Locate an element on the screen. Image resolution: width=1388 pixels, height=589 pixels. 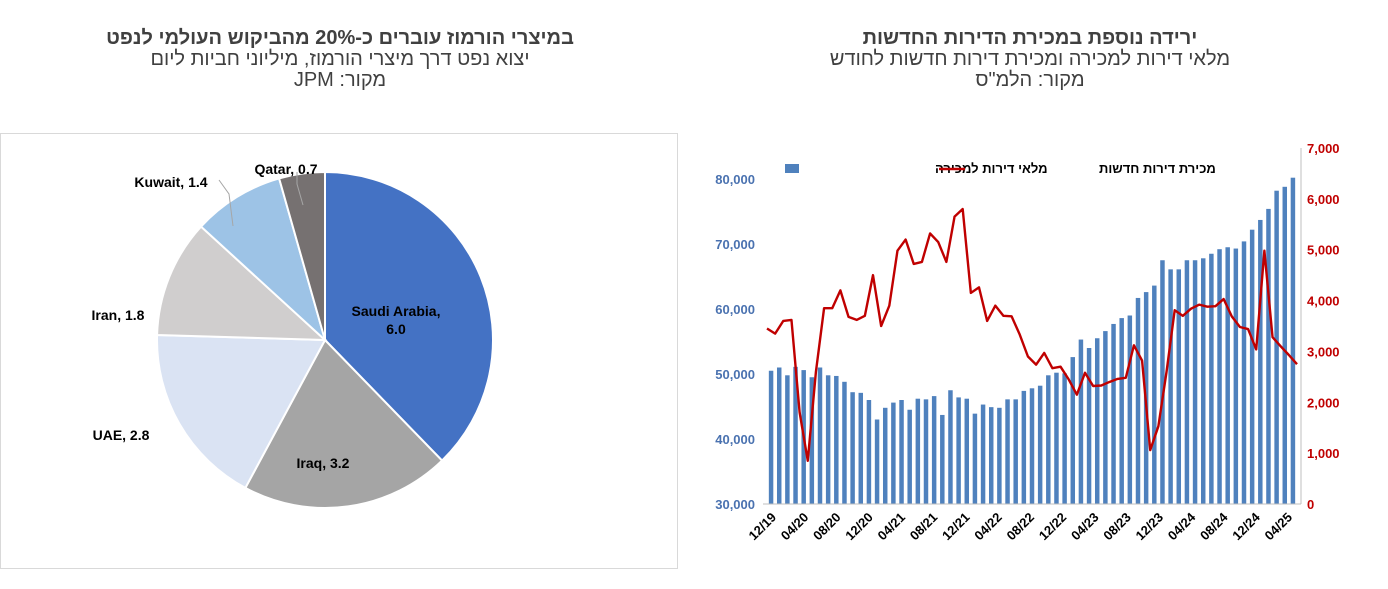
x-axis-tick-label: 12/20 is located at coordinates (859, 527).